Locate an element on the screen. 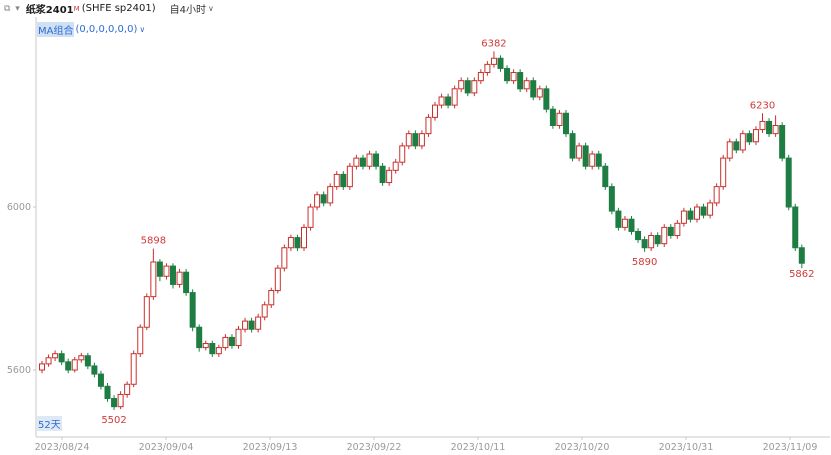 The width and height of the screenshot is (831, 455). x-axis-label: 2023/10/31 is located at coordinates (686, 447).